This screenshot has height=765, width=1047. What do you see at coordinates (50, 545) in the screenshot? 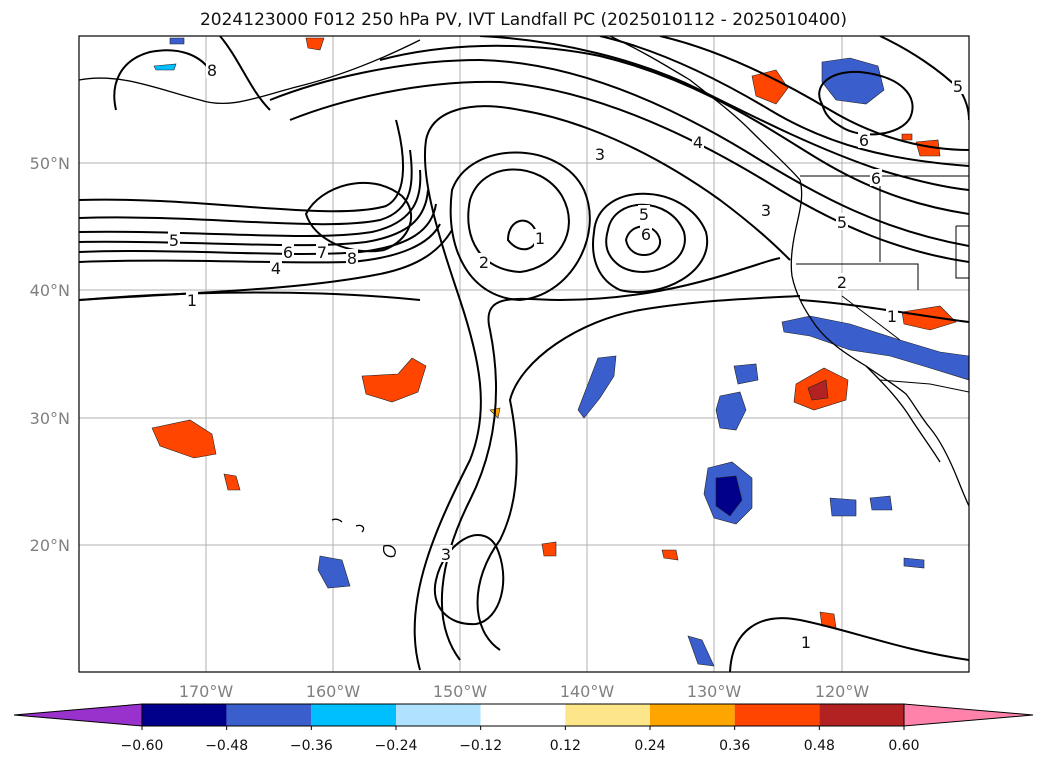
I see `lat-tick-label: 20°N` at bounding box center [50, 545].